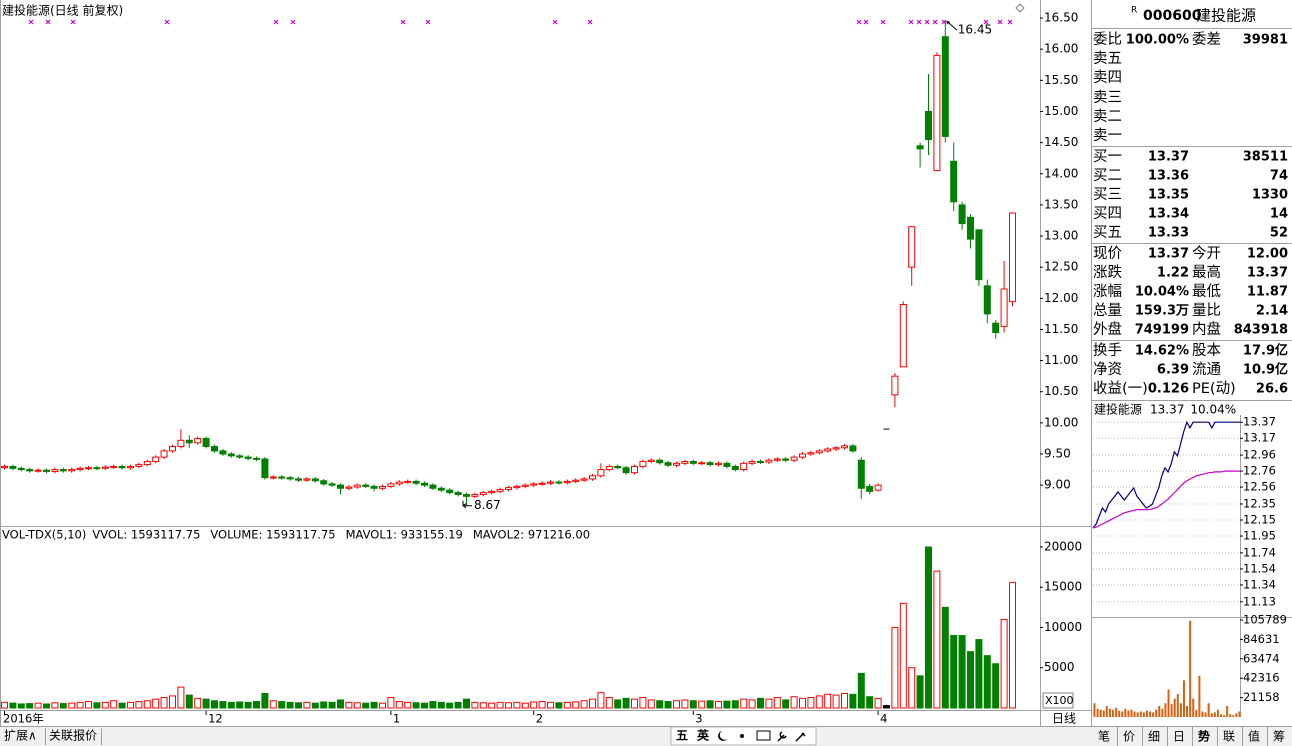 This screenshot has width=1292, height=746. I want to click on field-value: 74, so click(1279, 176).